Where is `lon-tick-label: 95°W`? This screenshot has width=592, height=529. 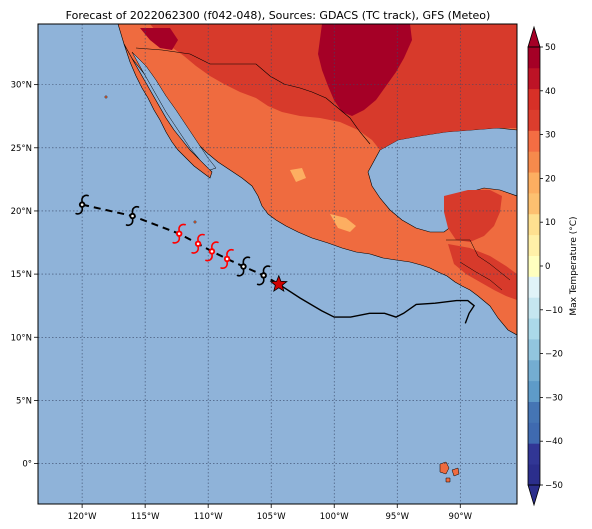
lon-tick-label: 95°W is located at coordinates (398, 517).